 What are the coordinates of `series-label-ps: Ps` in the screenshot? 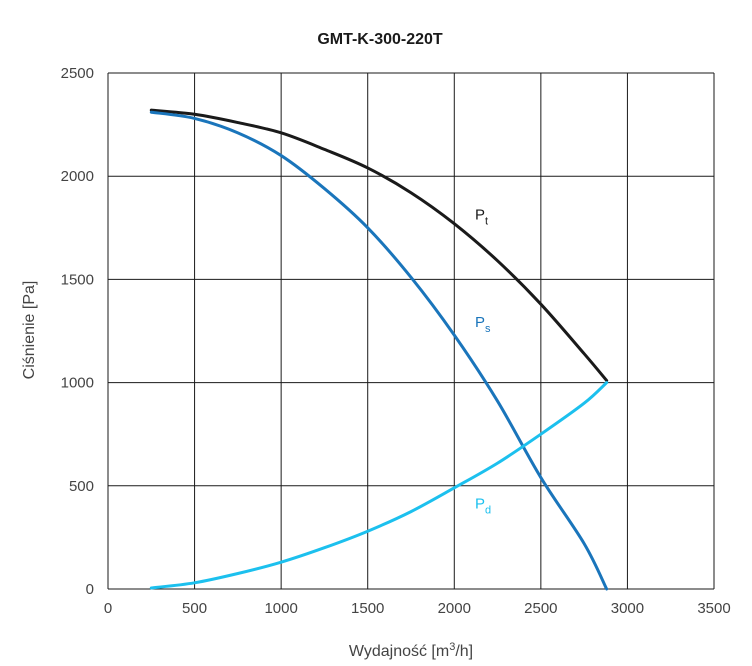 It's located at (483, 324).